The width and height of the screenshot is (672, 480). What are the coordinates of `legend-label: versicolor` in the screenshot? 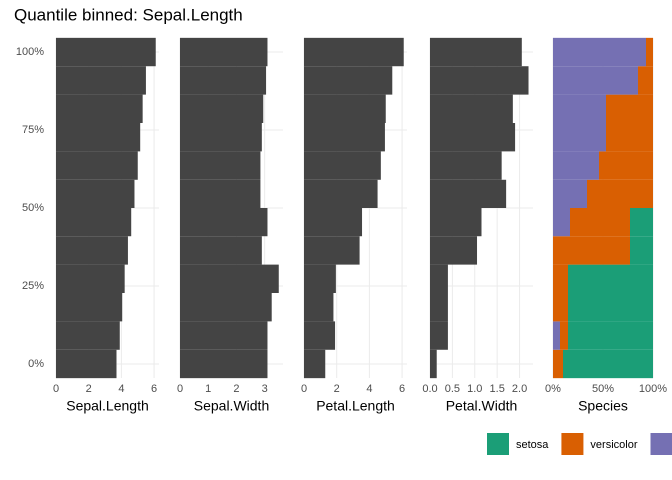 It's located at (613, 445).